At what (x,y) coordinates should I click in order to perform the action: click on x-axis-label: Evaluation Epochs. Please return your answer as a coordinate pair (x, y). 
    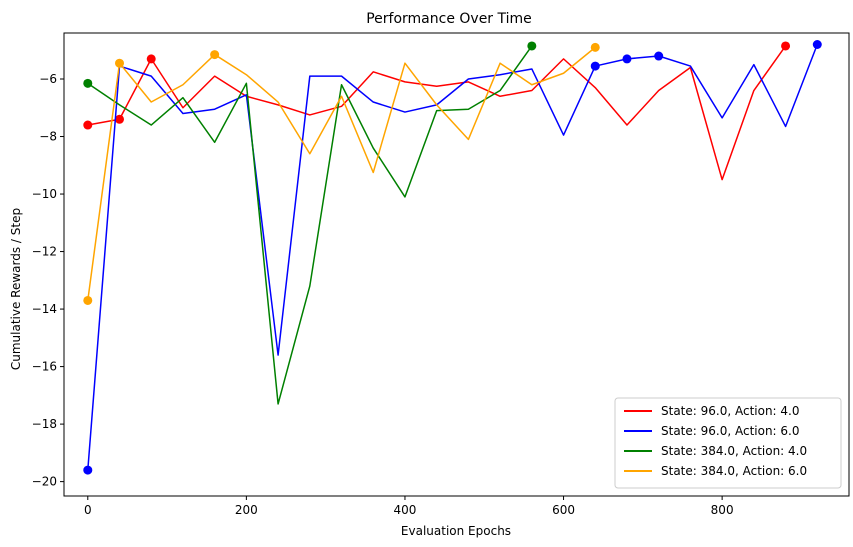
    Looking at the image, I should click on (456, 531).